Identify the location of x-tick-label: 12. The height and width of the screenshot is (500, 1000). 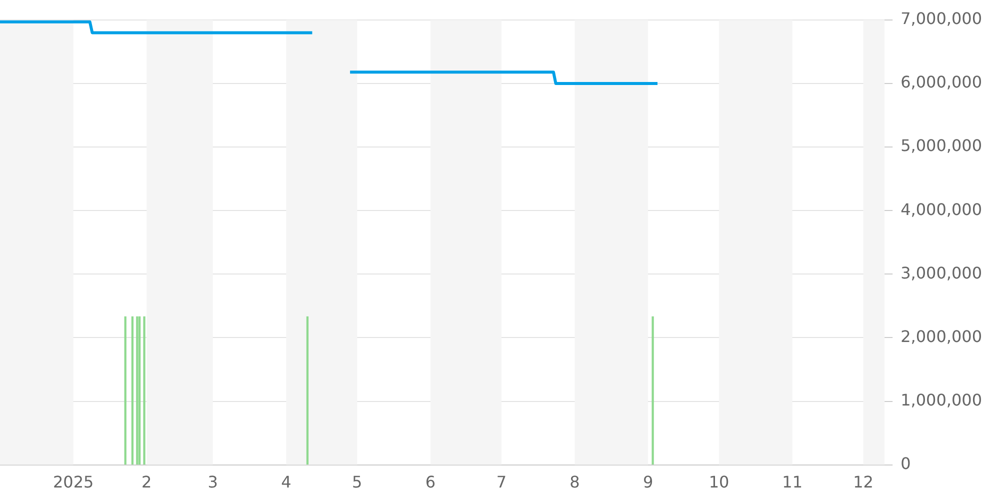
(863, 482).